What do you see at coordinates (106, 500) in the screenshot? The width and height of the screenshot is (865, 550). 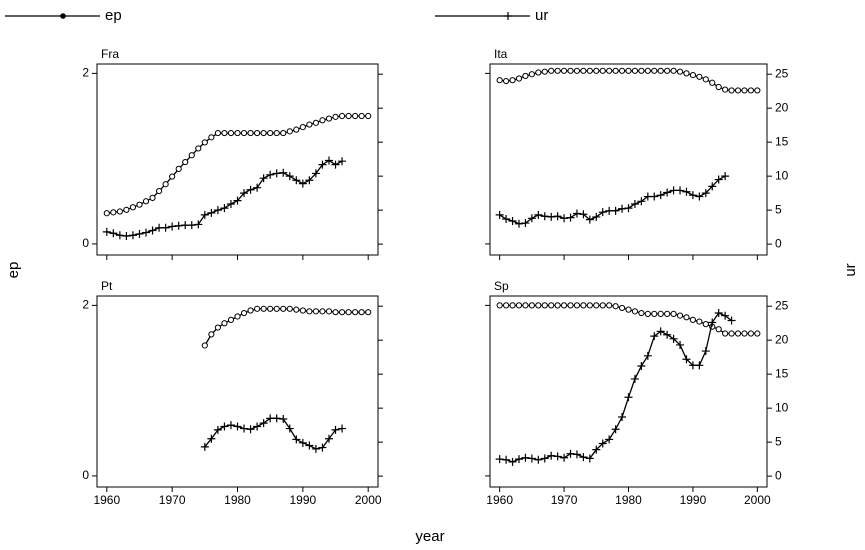 I see `x-tick-label: 1960` at bounding box center [106, 500].